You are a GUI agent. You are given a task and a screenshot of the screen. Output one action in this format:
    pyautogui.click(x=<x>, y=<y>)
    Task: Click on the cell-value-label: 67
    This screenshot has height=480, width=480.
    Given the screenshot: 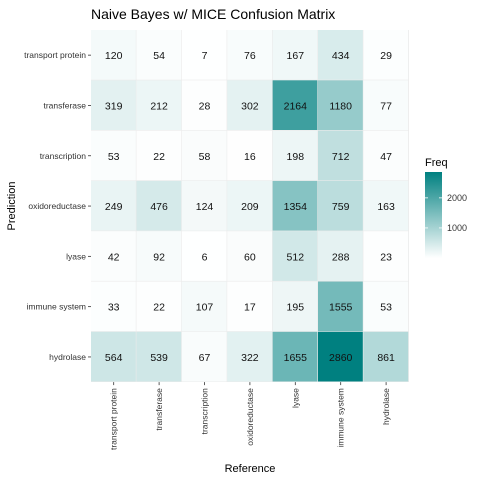 What is the action you would take?
    pyautogui.click(x=205, y=358)
    